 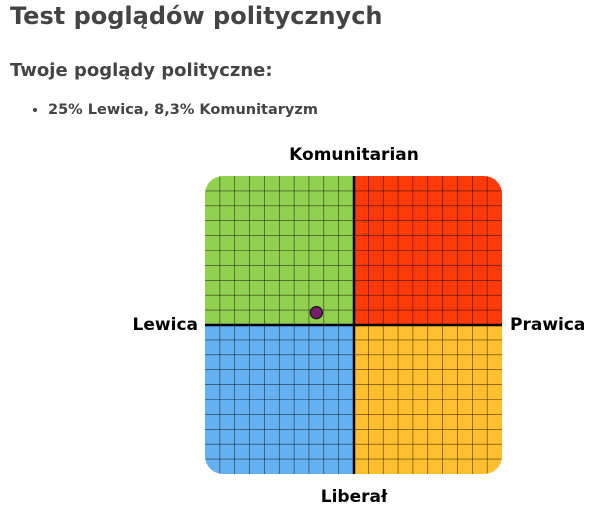 What do you see at coordinates (354, 155) in the screenshot?
I see `top-label: Komunitarian` at bounding box center [354, 155].